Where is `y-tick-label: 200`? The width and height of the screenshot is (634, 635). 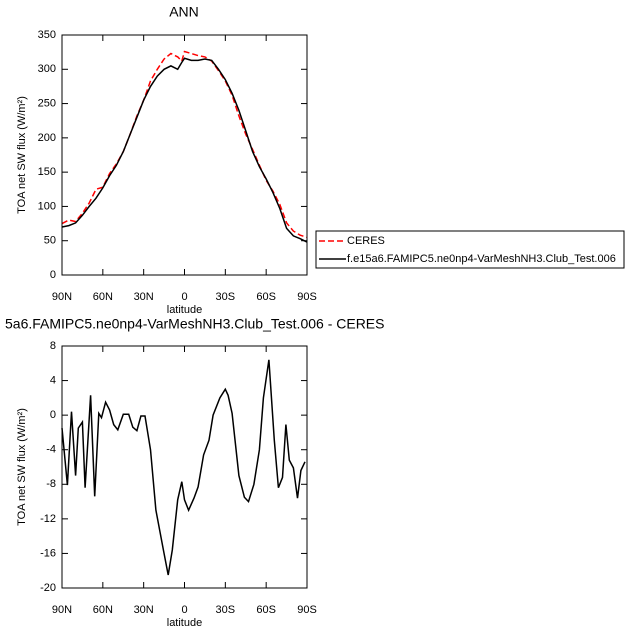
y-tick-label: 200 is located at coordinates (47, 138).